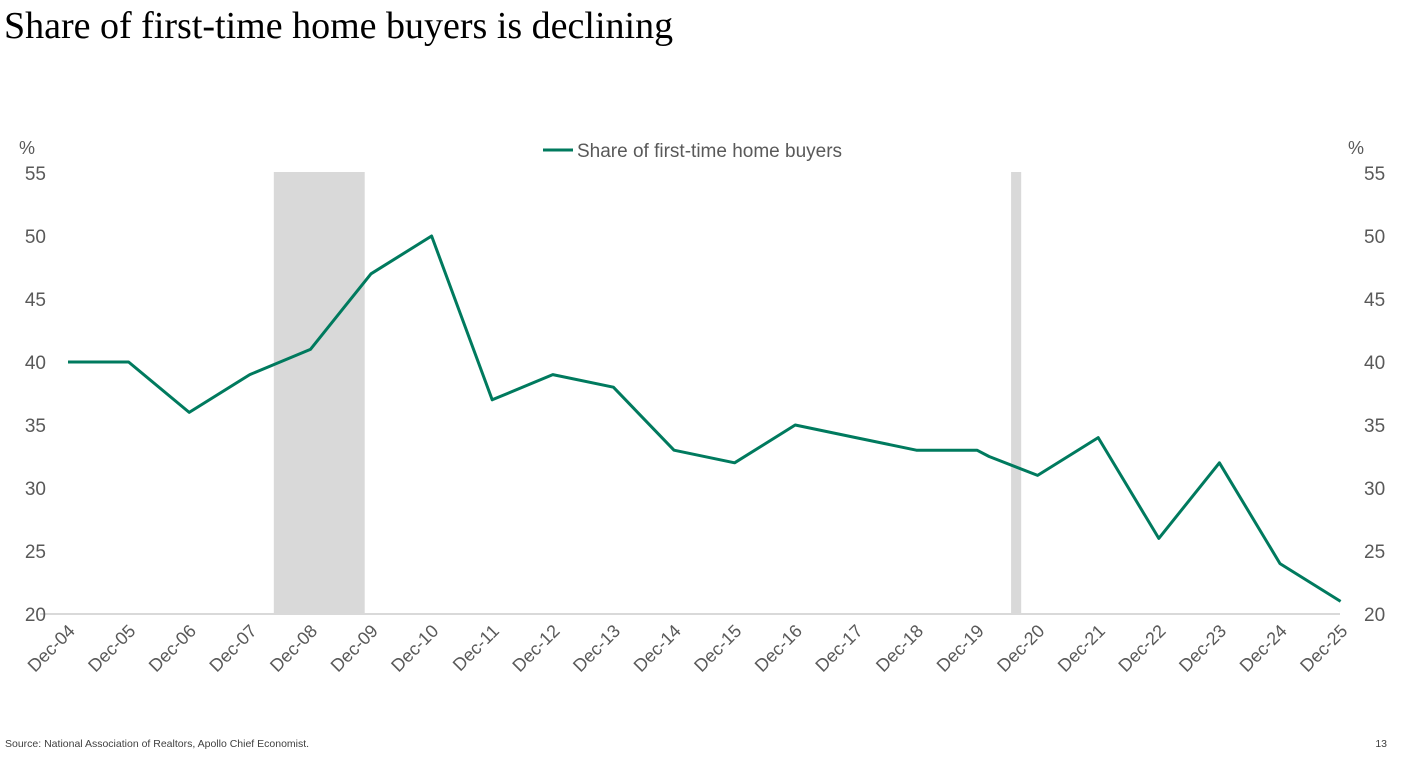  What do you see at coordinates (35, 615) in the screenshot?
I see `y-tick-left: 20` at bounding box center [35, 615].